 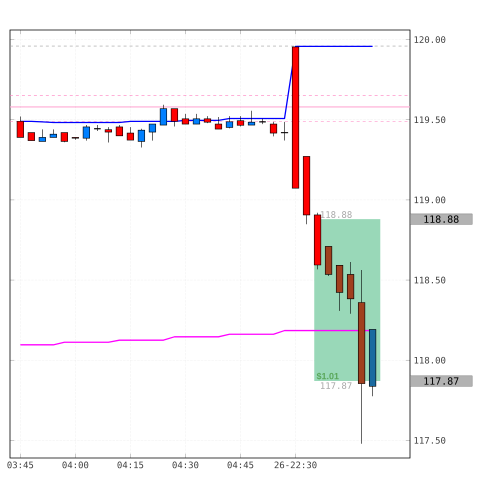 I want to click on x-tick-label: 04:00, so click(x=75, y=465).